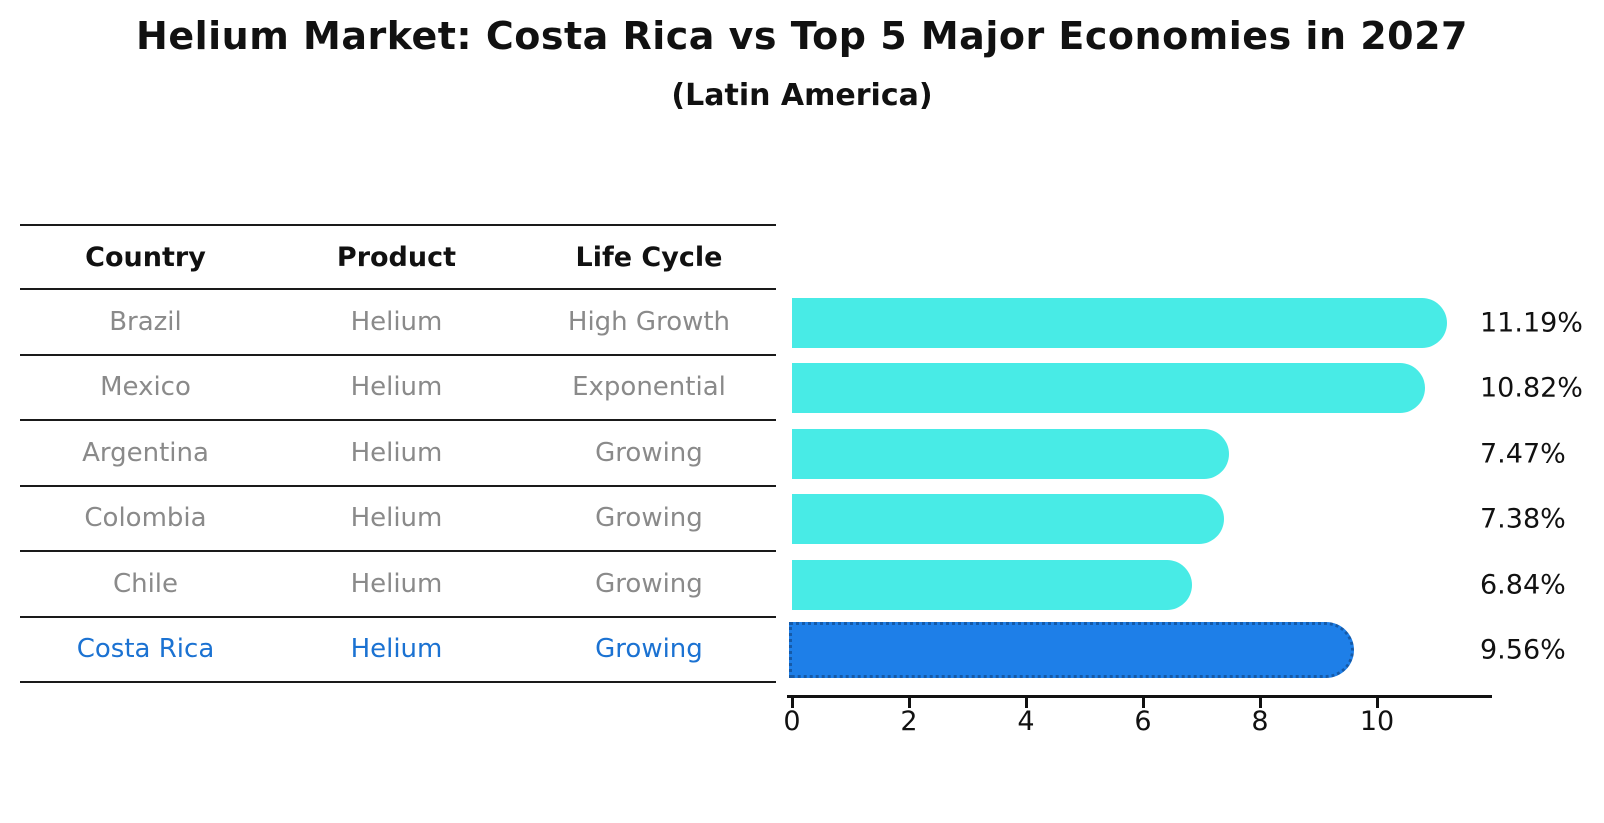  Describe the element at coordinates (1011, 453) in the screenshot. I see `bar-argentina` at that location.